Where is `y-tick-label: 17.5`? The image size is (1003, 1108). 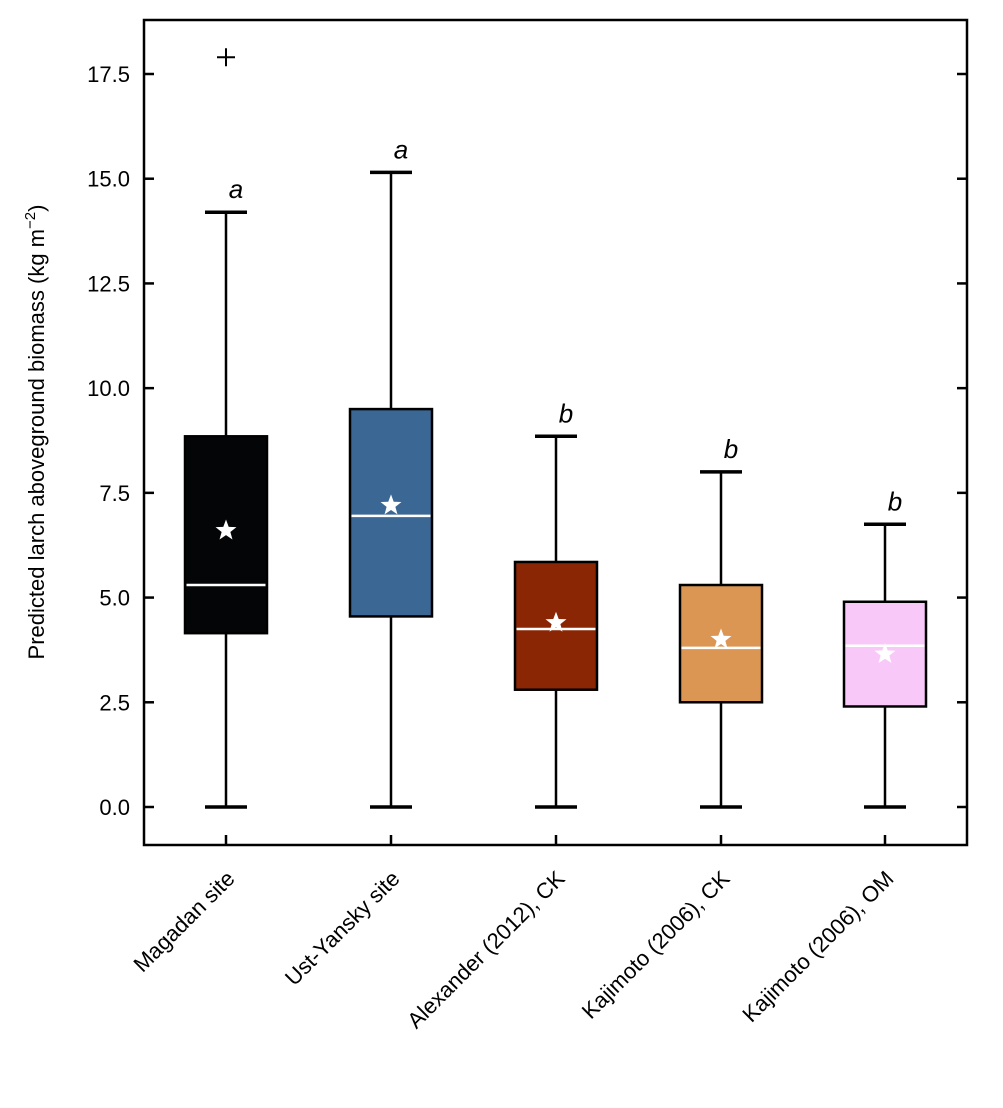 y-tick-label: 17.5 is located at coordinates (108, 74).